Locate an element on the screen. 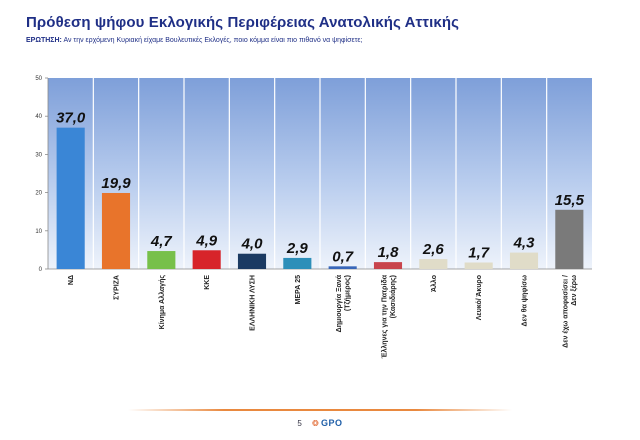  value-label: 19,9 is located at coordinates (116, 183).